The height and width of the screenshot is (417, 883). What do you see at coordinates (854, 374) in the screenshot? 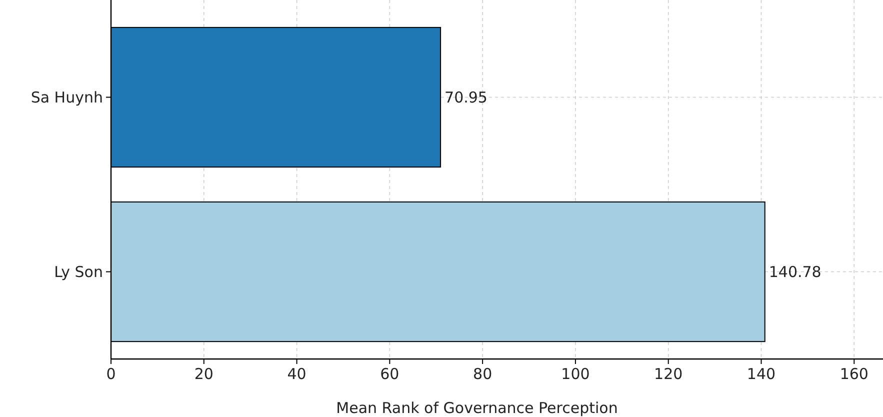
I see `x-tick-label: 160` at bounding box center [854, 374].